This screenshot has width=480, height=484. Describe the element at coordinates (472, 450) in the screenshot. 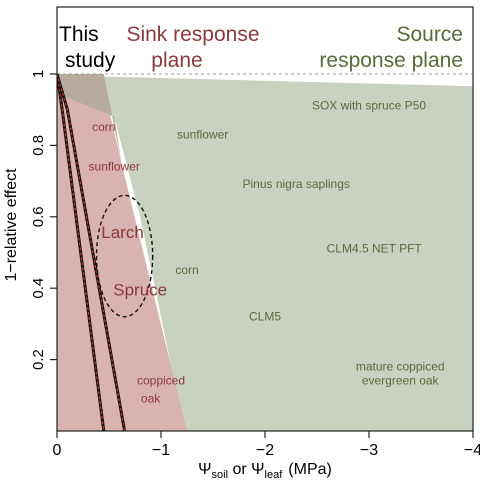

I see `x-tick-label: −4` at that location.